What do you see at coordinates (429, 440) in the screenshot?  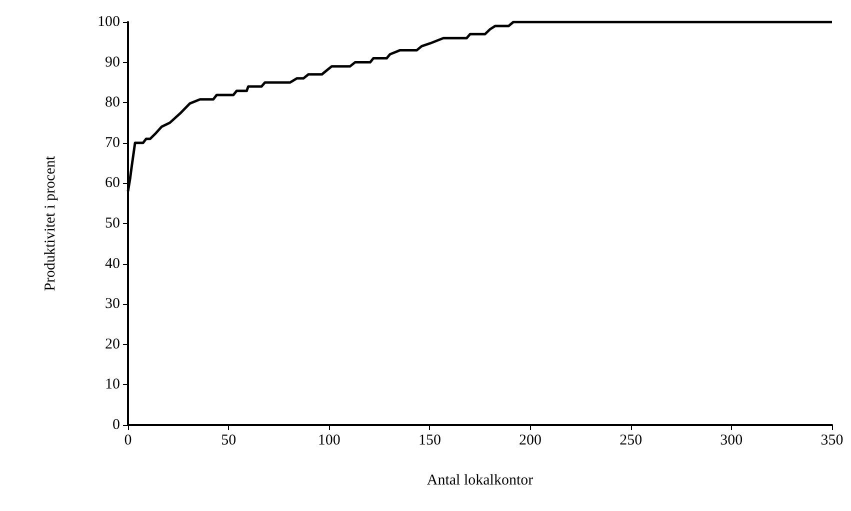 I see `x-tick-label: 150` at bounding box center [429, 440].